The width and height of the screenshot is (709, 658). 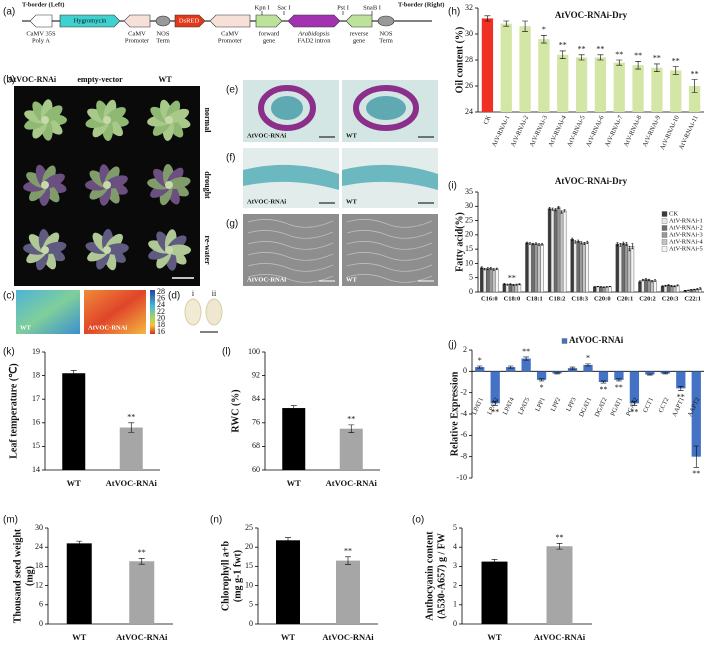 I want to click on thermal-image, so click(x=48, y=312).